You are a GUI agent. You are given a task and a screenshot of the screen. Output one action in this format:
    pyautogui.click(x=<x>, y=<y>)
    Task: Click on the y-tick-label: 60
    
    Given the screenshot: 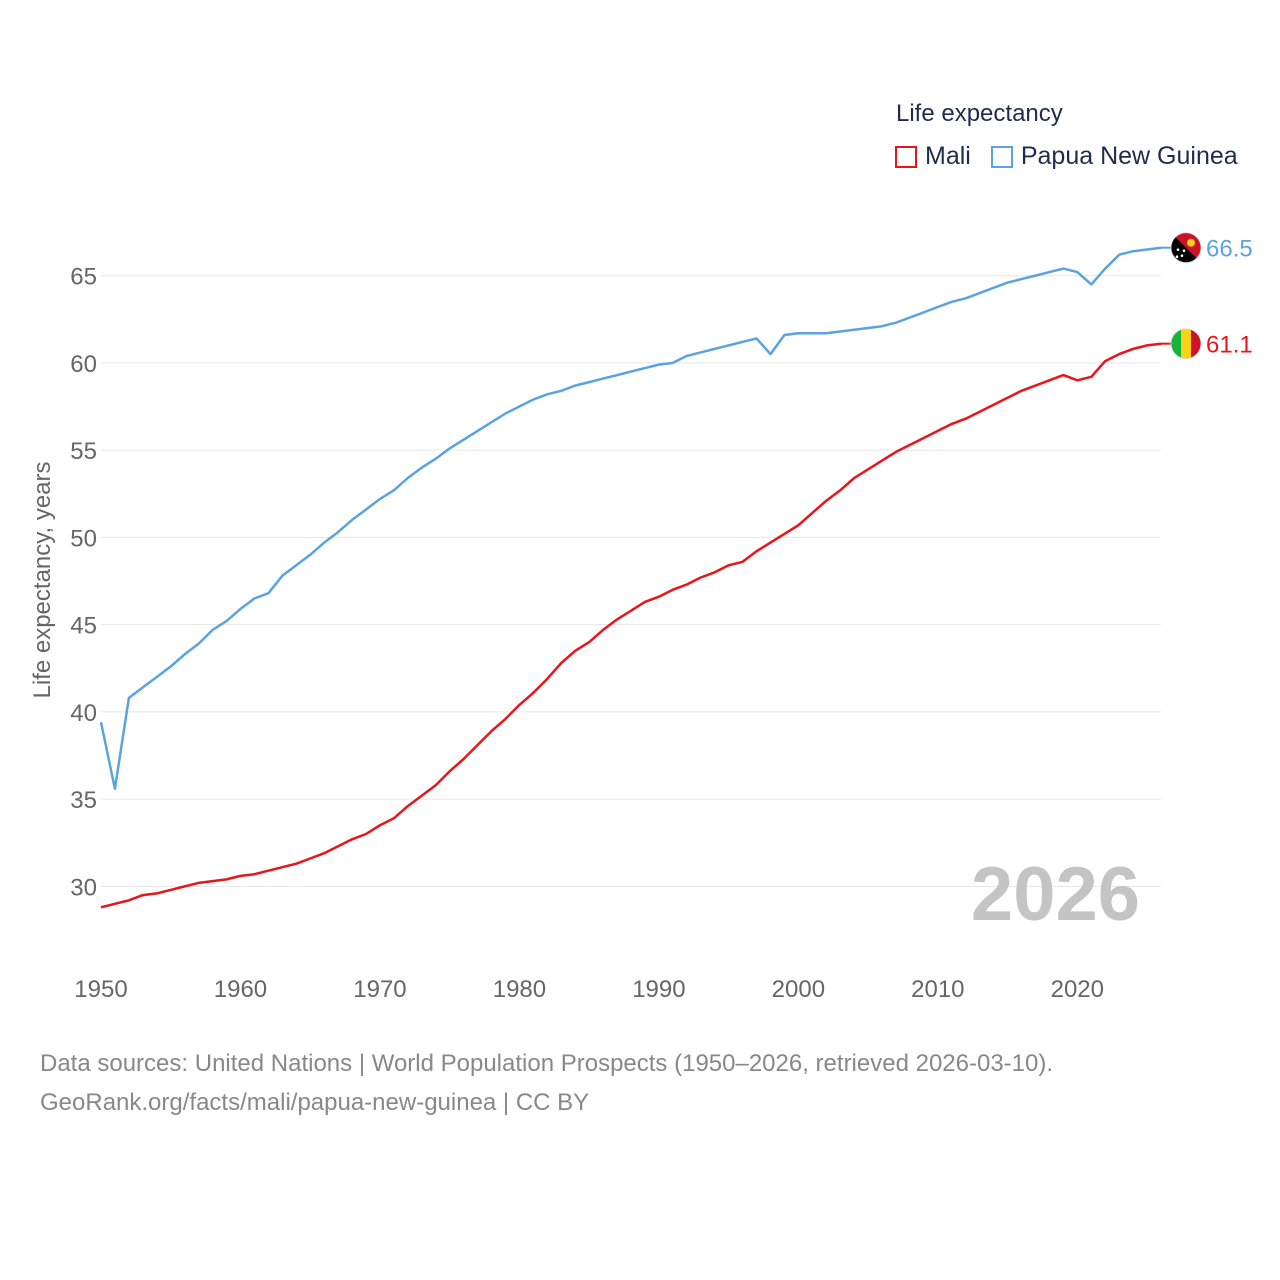 What is the action you would take?
    pyautogui.click(x=83, y=364)
    